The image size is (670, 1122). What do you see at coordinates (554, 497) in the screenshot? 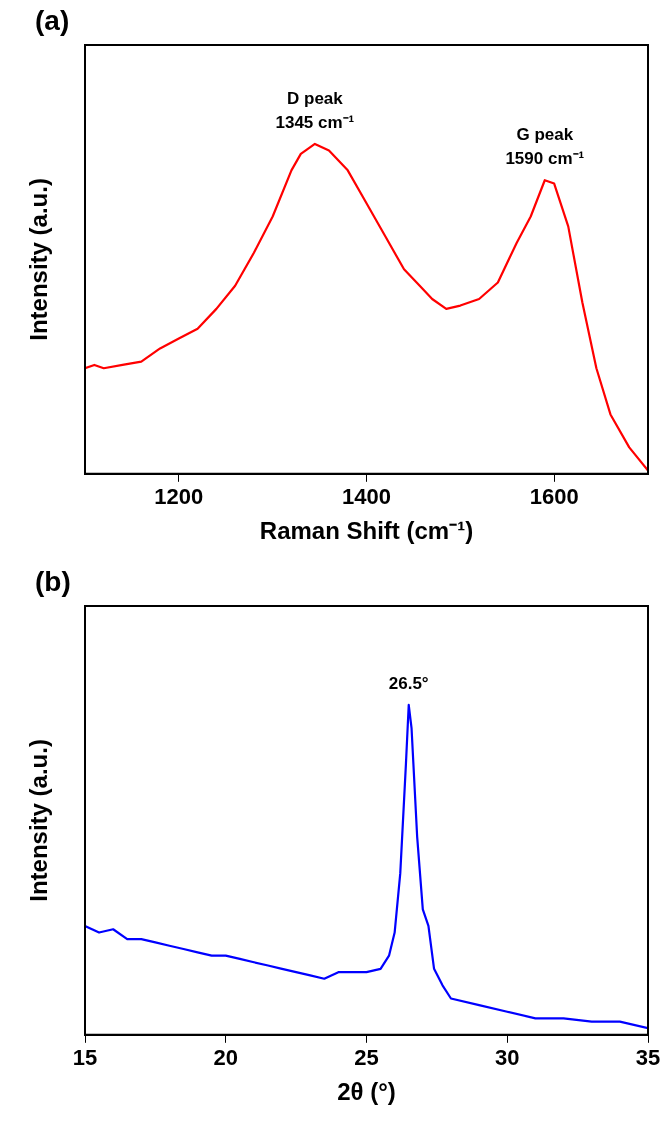
I see `x-tick-label: 1600` at bounding box center [554, 497].